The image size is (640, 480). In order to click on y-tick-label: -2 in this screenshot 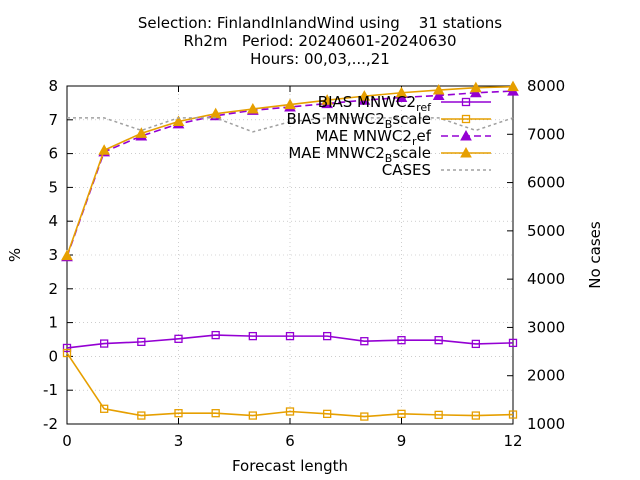, I will do `click(50, 424)`.